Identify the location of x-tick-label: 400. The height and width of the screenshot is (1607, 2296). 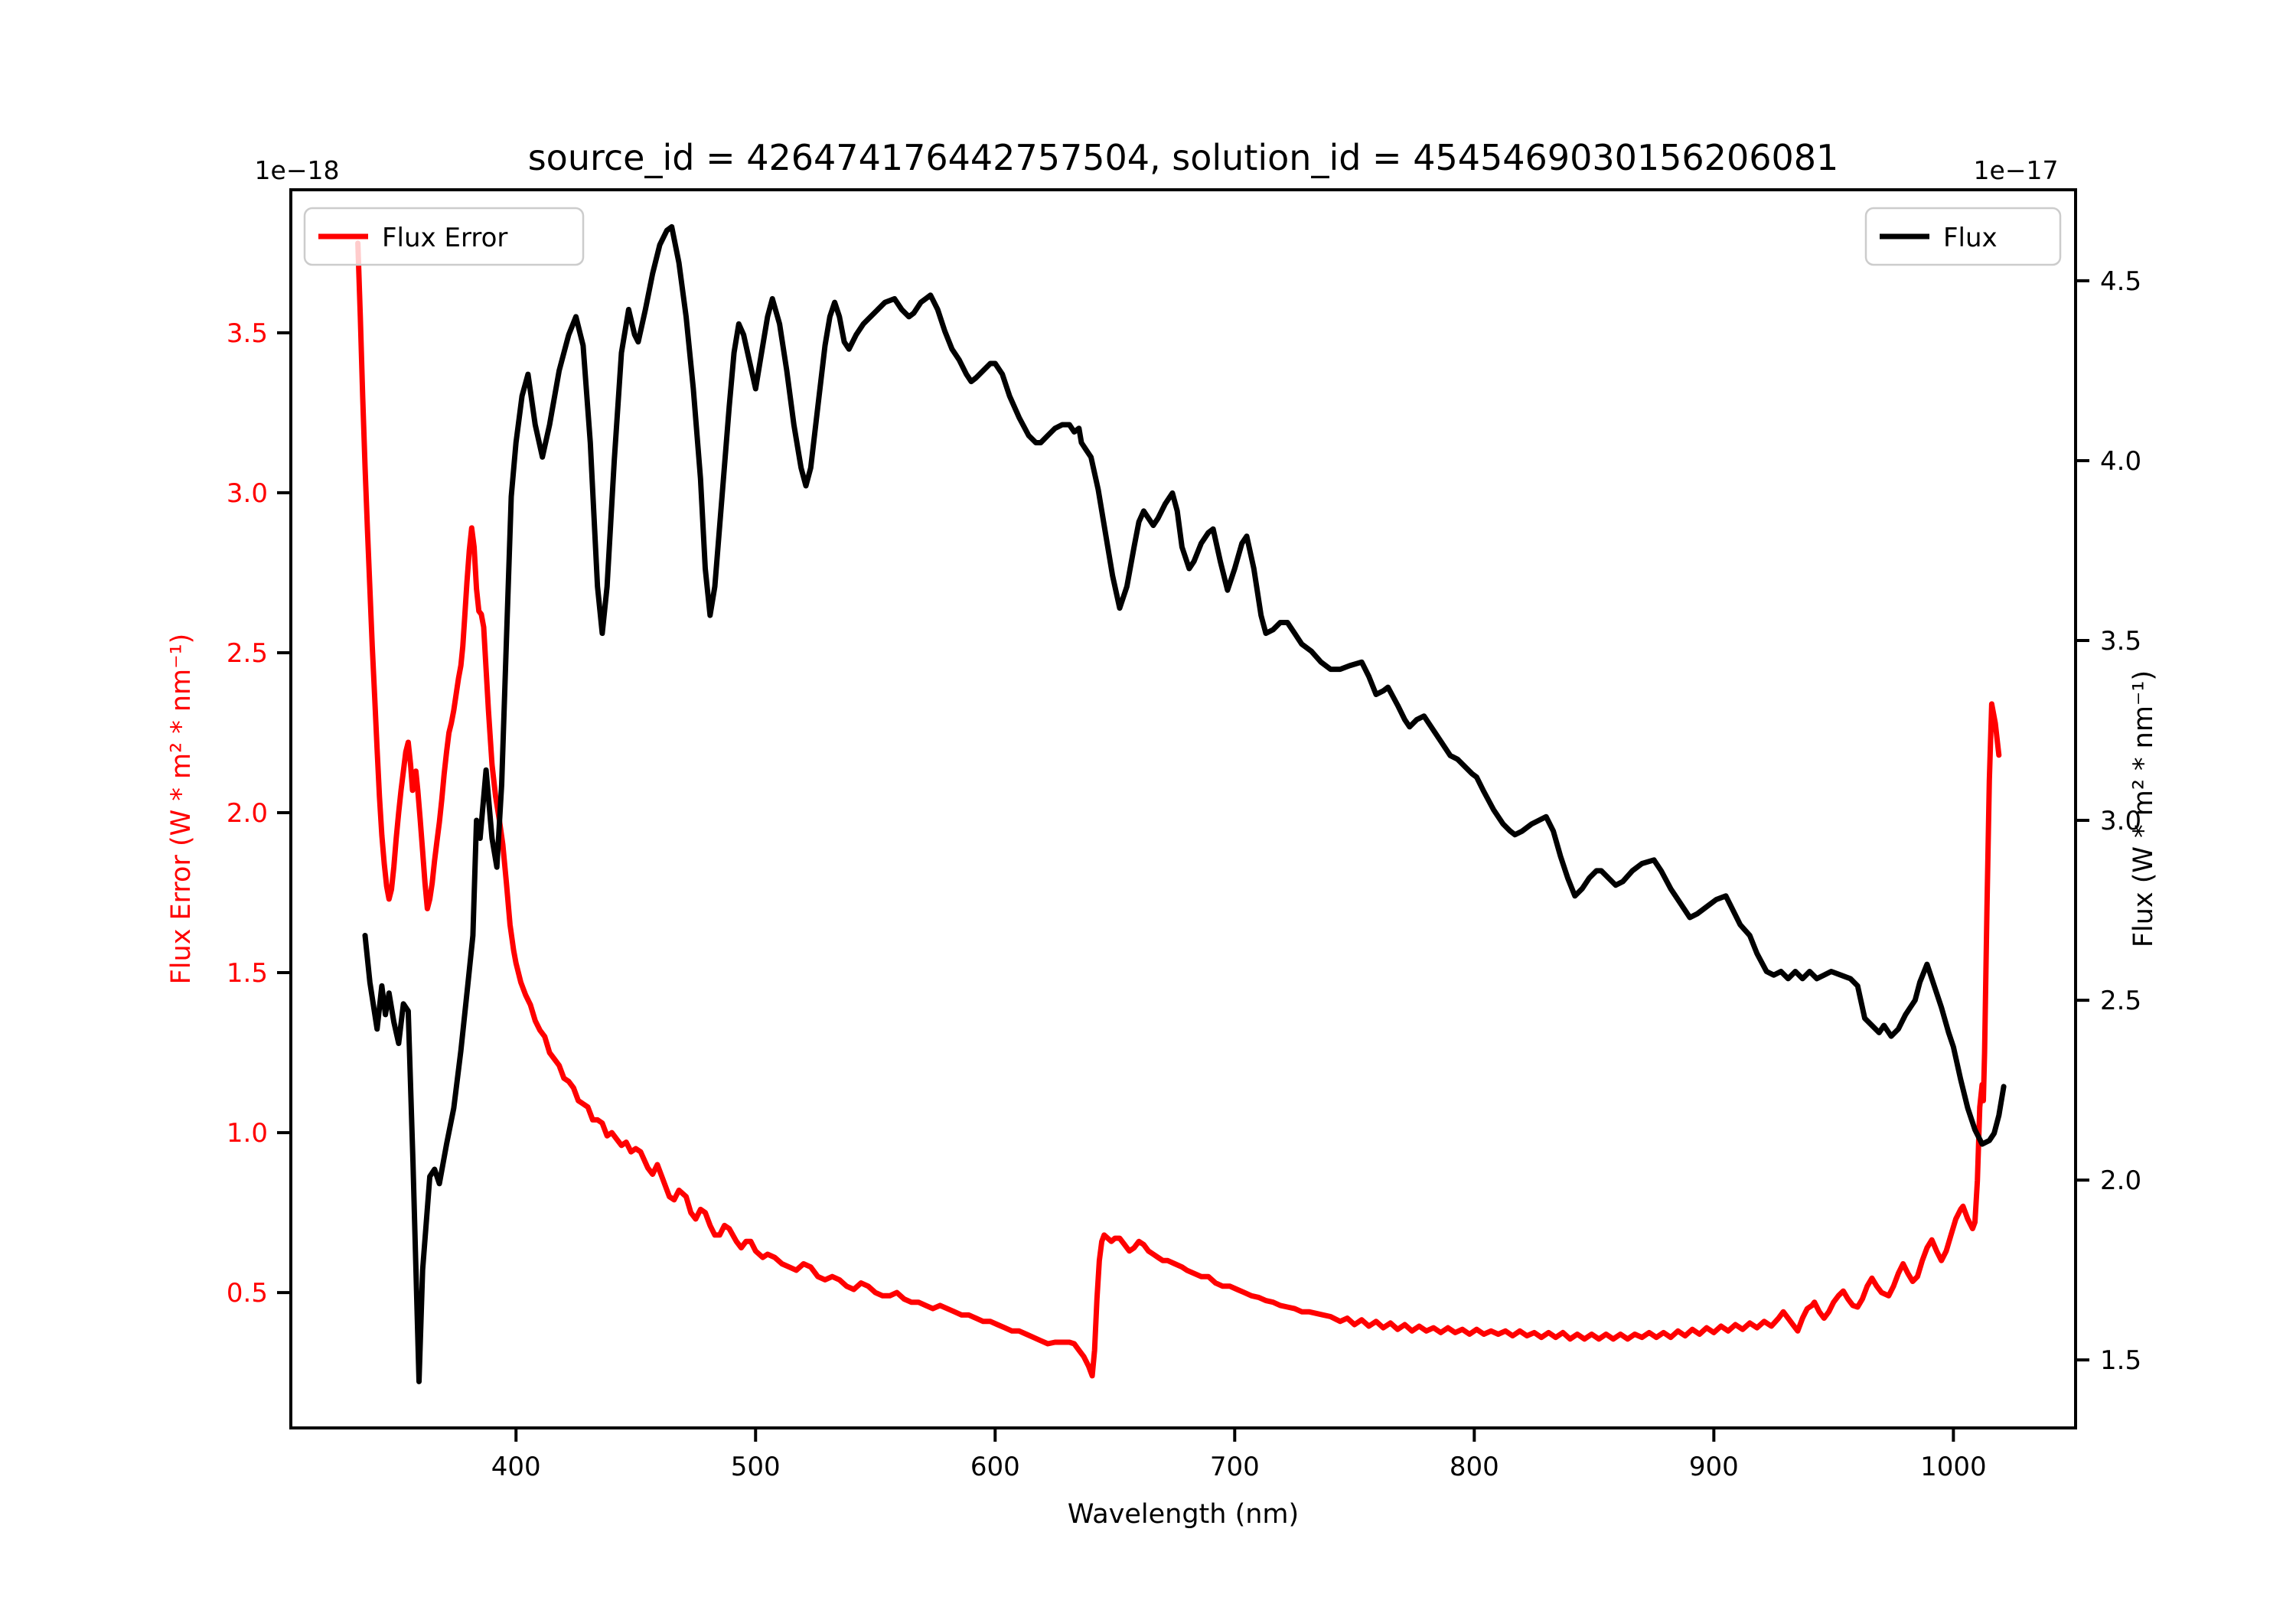
(516, 1467).